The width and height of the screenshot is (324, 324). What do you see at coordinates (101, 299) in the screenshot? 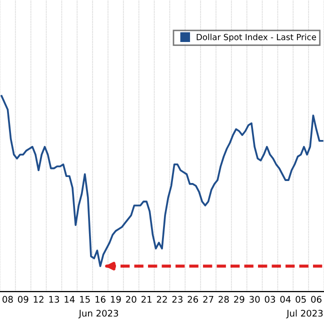
I see `x-tick-label: 16` at bounding box center [101, 299].